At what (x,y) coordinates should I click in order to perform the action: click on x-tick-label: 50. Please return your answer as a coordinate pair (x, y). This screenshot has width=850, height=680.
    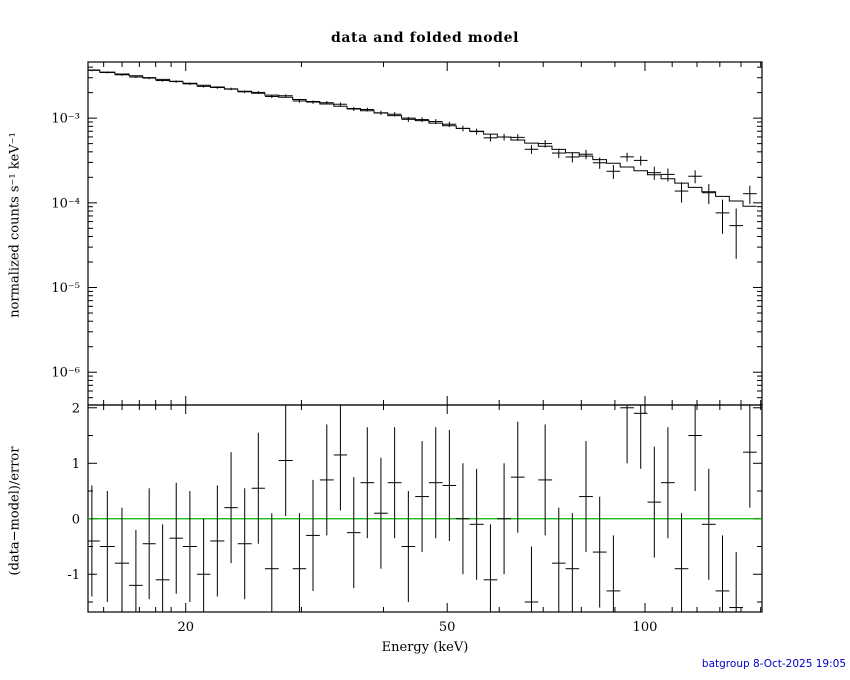
    Looking at the image, I should click on (447, 627).